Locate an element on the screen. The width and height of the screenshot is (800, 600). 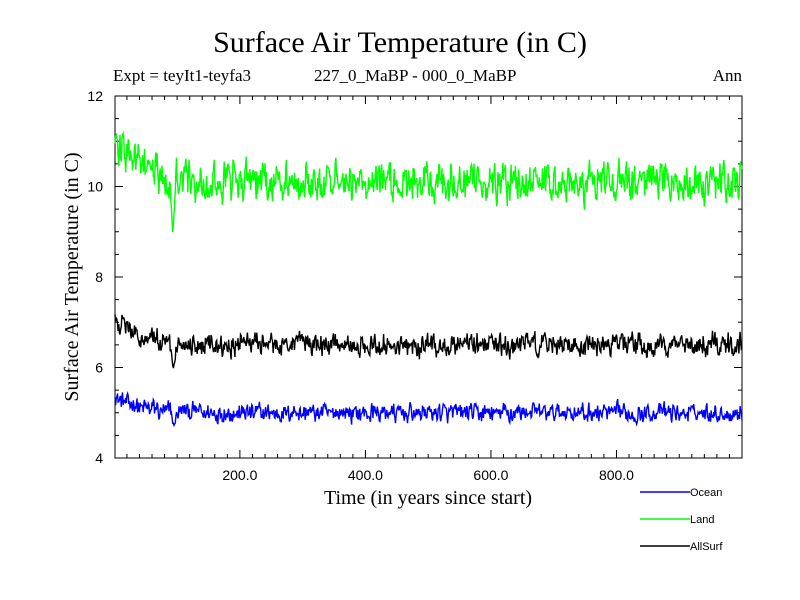
season-label: Ann is located at coordinates (727, 75).